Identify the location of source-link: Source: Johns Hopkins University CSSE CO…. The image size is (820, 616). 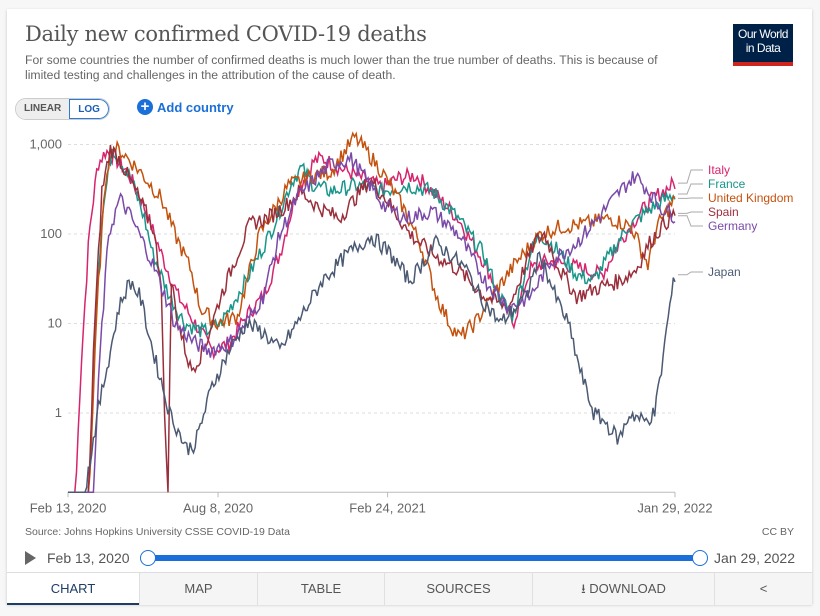
(157, 532).